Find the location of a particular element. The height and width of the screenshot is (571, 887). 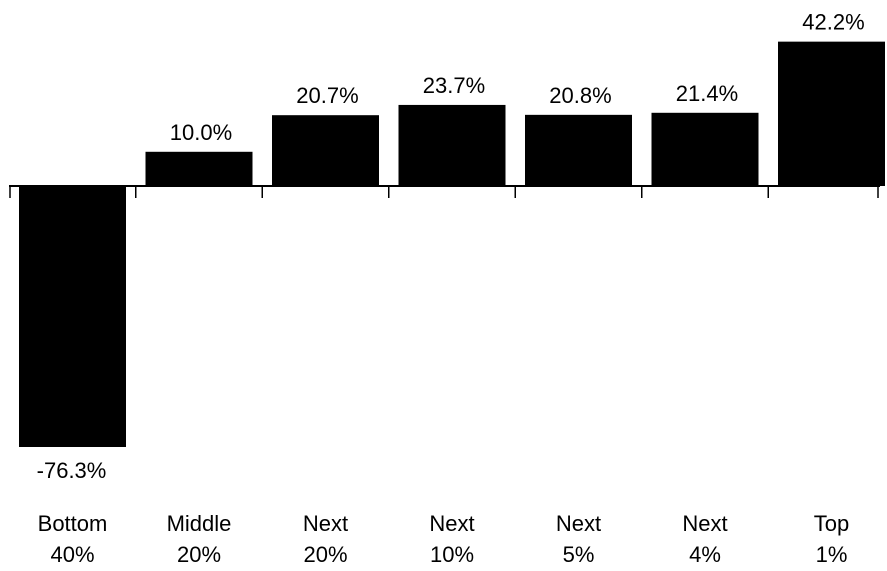

category-label: 4% is located at coordinates (705, 554).